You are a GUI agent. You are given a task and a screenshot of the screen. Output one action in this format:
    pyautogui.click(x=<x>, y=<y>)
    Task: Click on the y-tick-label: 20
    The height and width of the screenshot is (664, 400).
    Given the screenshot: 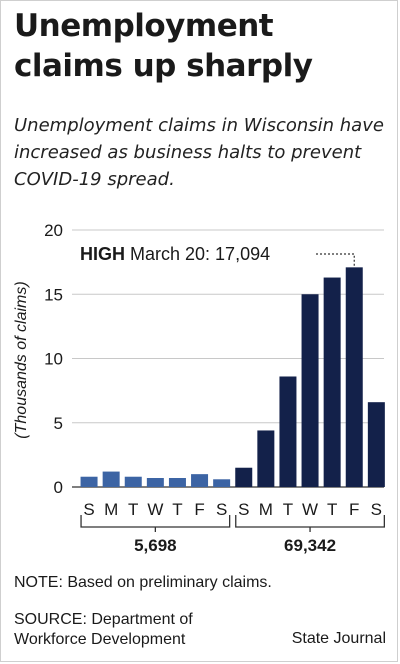 What is the action you would take?
    pyautogui.click(x=53, y=230)
    